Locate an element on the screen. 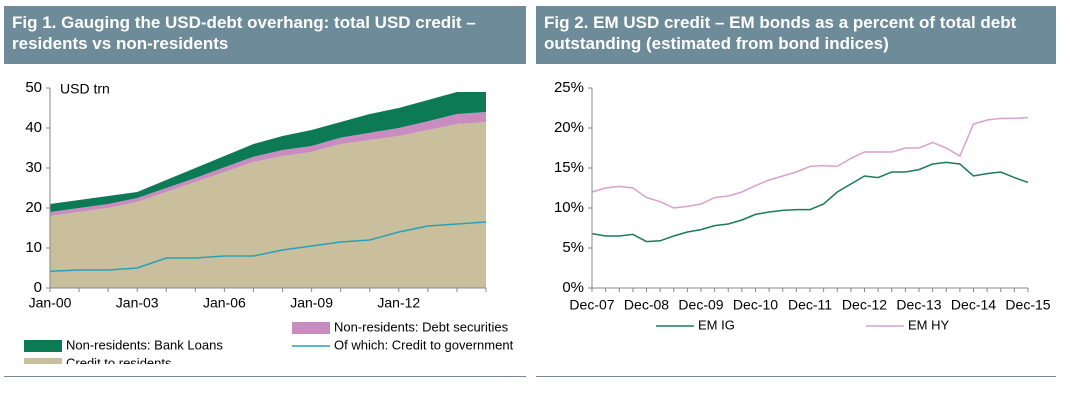 The image size is (1070, 400). y-tick-label: 50 is located at coordinates (33, 87).